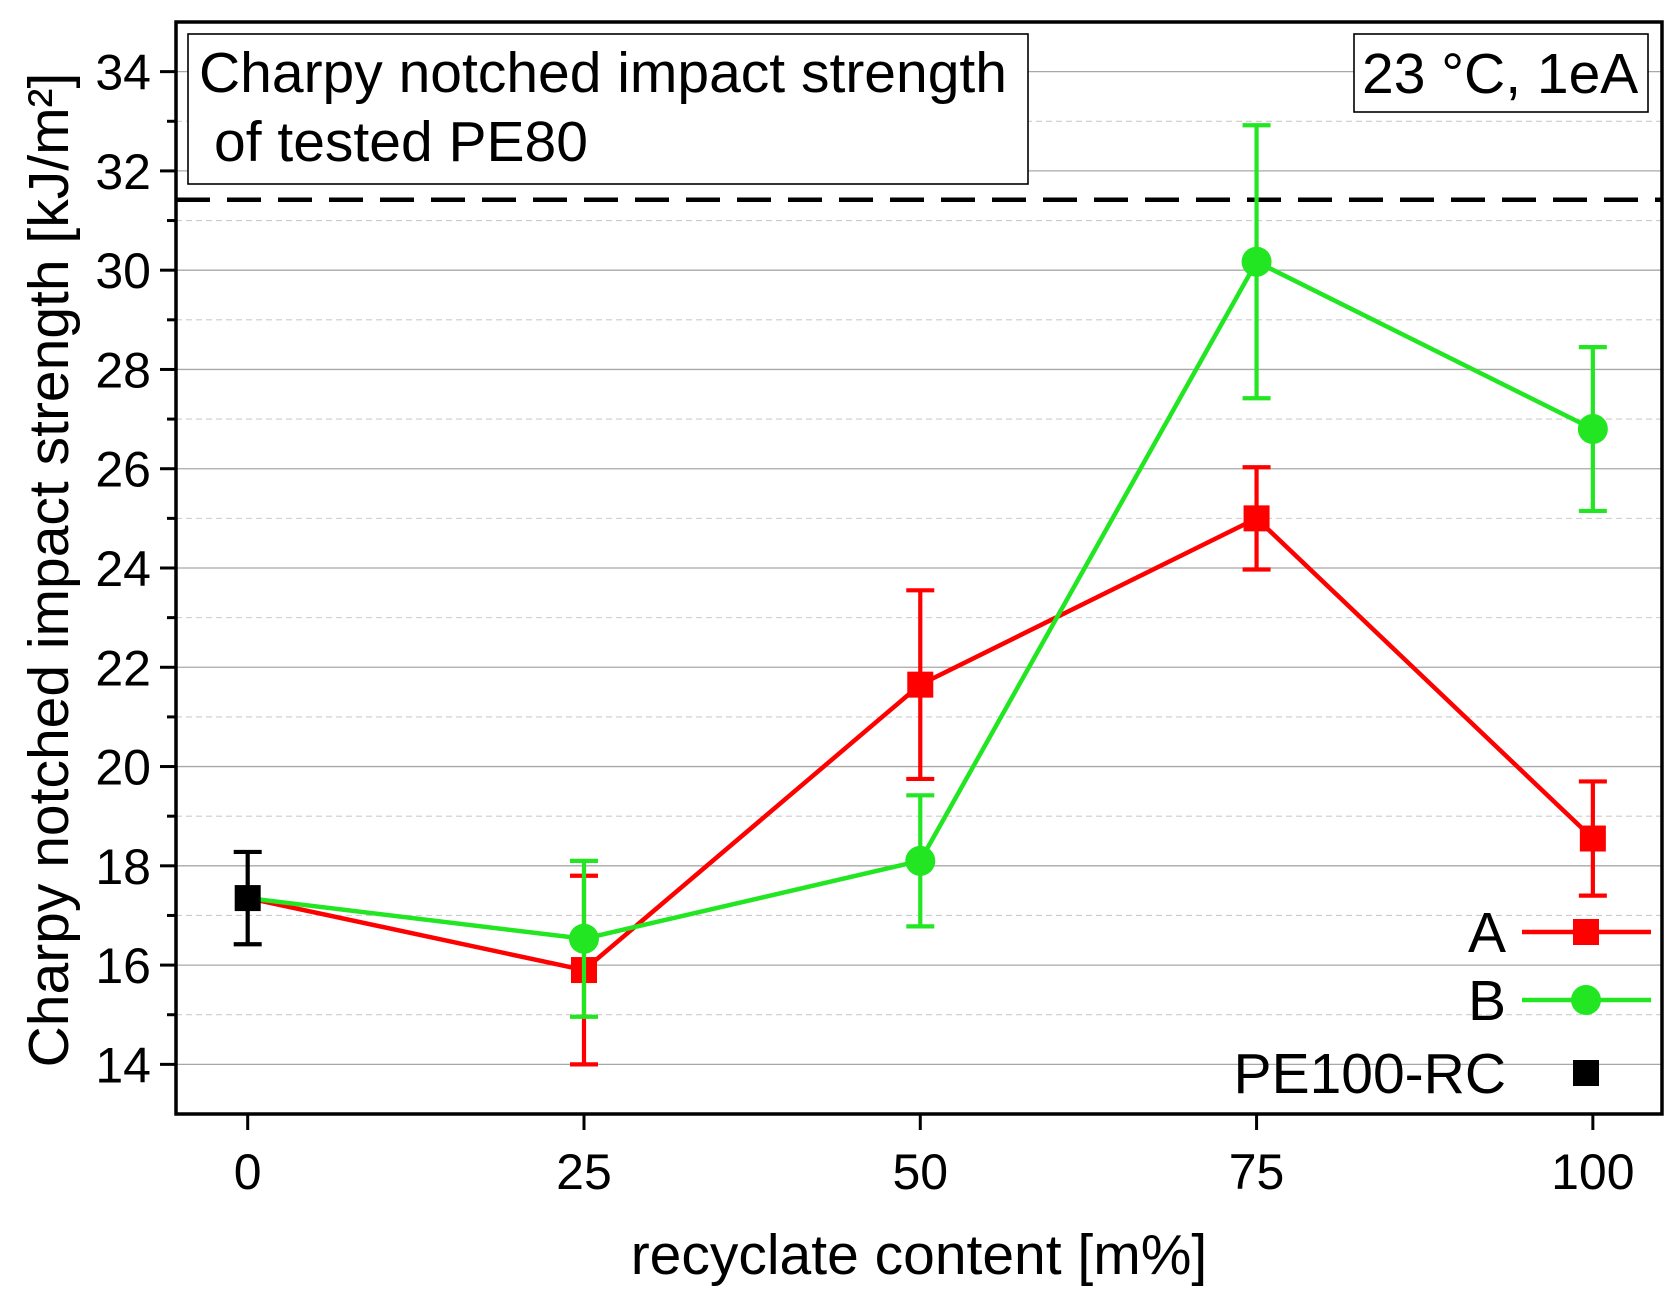 The width and height of the screenshot is (1680, 1301). I want to click on y-tick-label: 26, so click(123, 470).